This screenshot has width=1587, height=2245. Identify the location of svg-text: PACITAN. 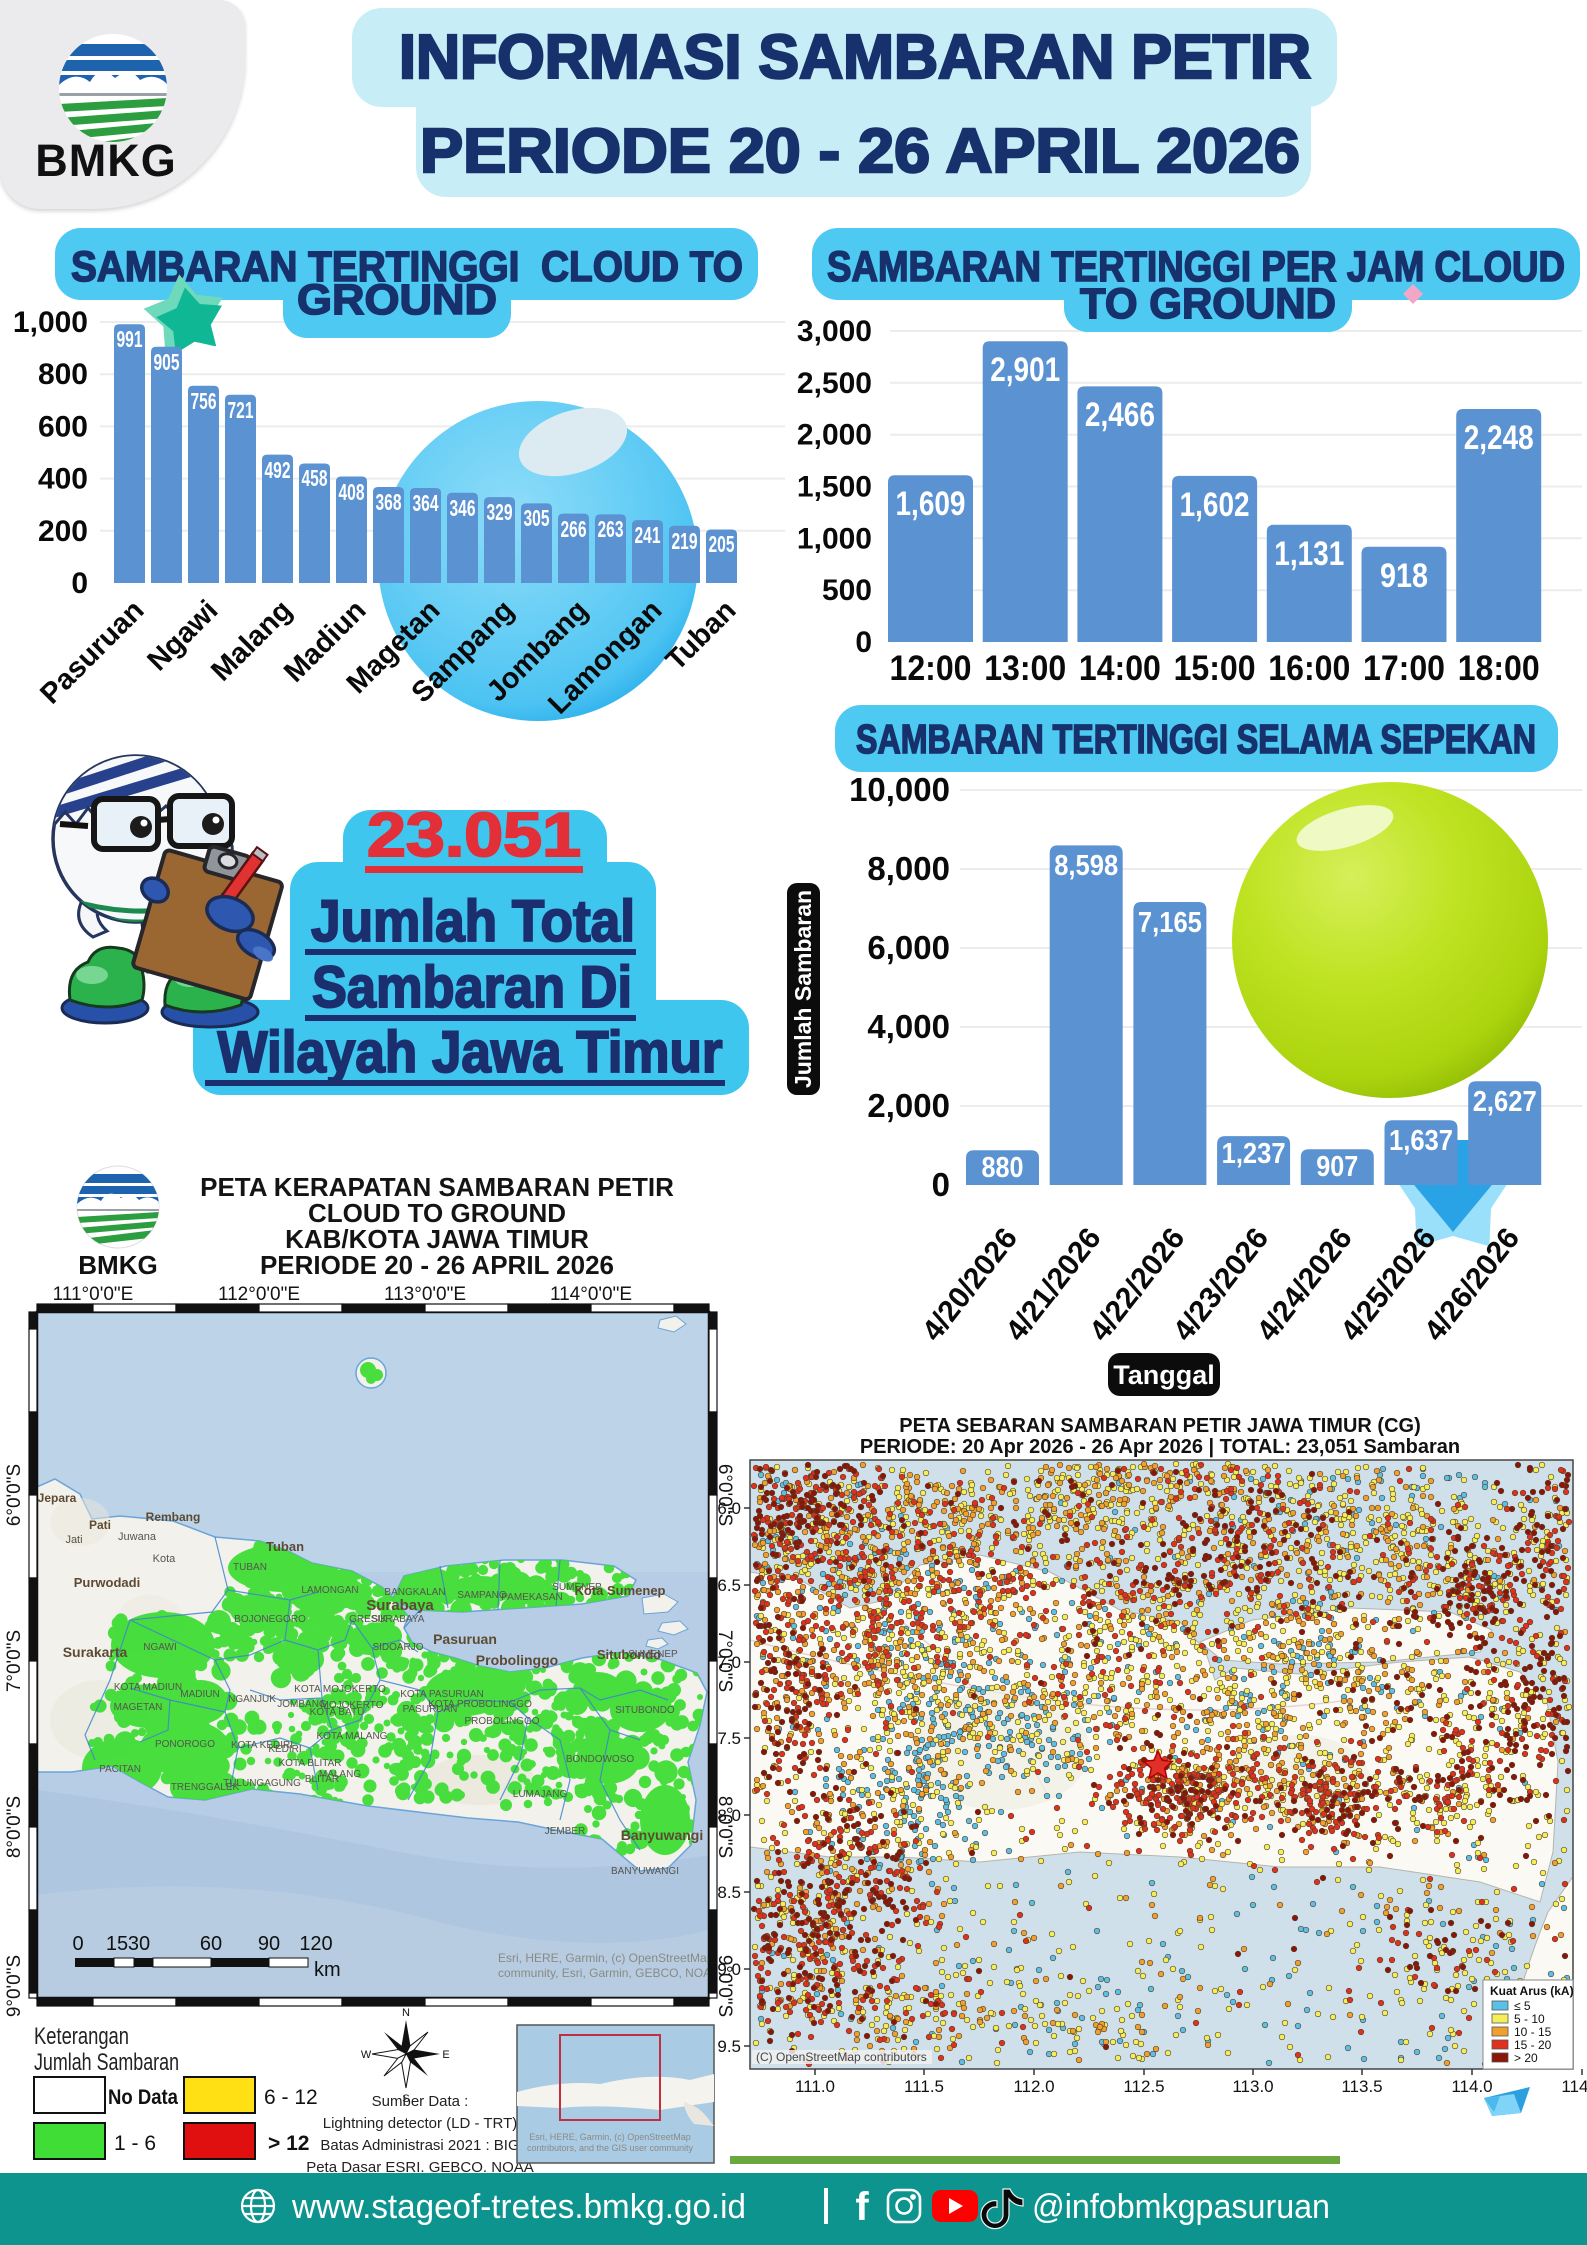
(120, 1769).